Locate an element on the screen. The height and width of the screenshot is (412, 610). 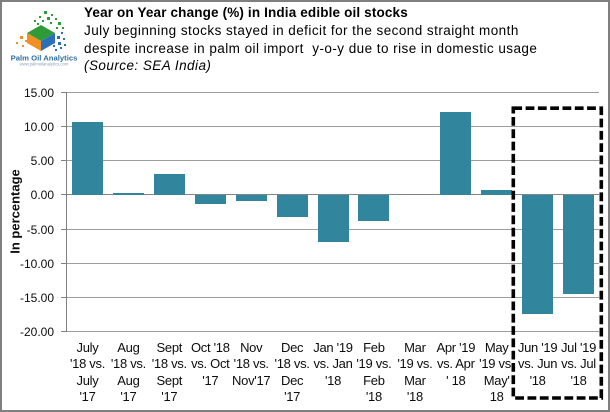
svg-text: www.palmoilanalytics.com is located at coordinates (44, 64).